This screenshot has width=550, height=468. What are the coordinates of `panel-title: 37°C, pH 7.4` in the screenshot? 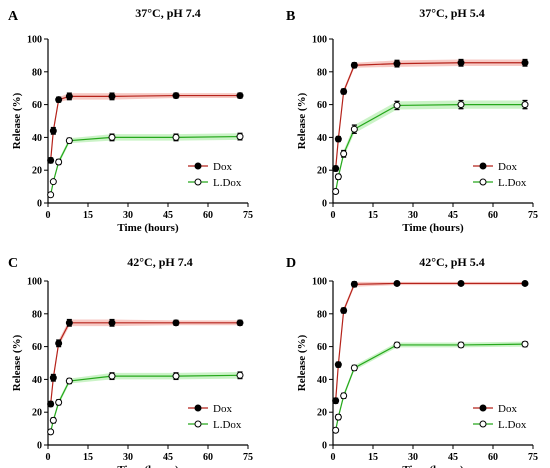 It's located at (167, 13).